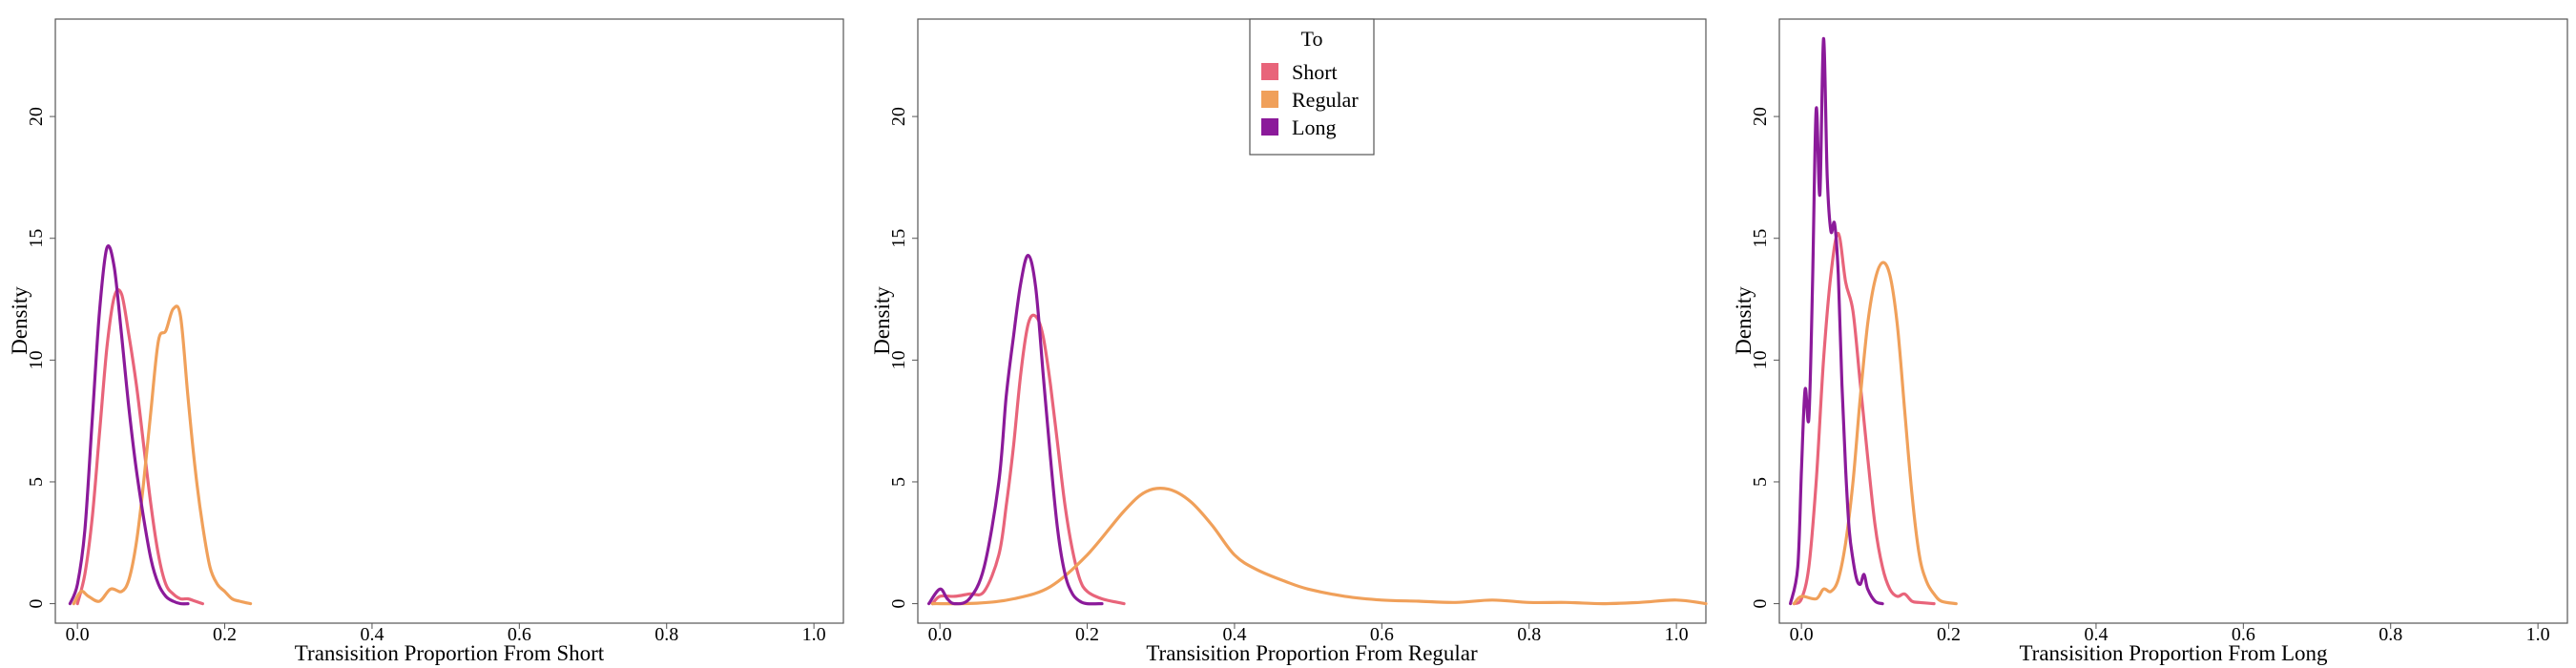  What do you see at coordinates (1315, 72) in the screenshot?
I see `legend-label-short: Short` at bounding box center [1315, 72].